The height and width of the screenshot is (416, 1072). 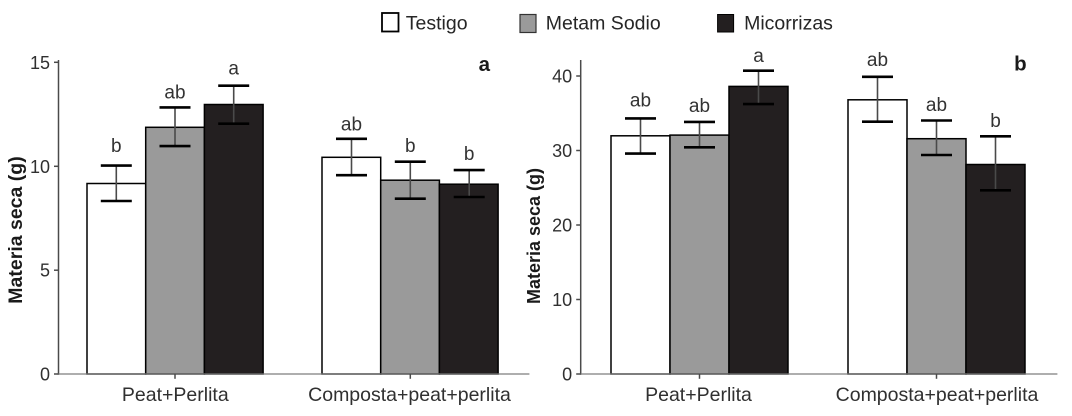 I want to click on svg-text: 20, so click(x=562, y=226).